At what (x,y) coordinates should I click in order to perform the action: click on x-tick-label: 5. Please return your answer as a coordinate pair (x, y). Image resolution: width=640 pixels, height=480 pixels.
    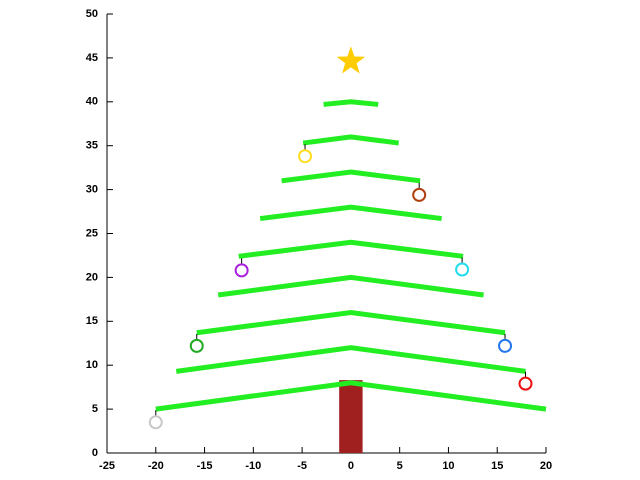
    Looking at the image, I should click on (400, 466).